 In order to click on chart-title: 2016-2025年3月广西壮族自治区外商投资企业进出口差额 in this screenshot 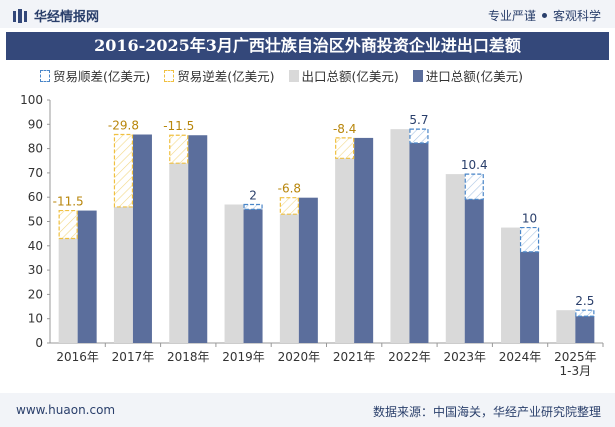, I will do `click(307, 46)`.